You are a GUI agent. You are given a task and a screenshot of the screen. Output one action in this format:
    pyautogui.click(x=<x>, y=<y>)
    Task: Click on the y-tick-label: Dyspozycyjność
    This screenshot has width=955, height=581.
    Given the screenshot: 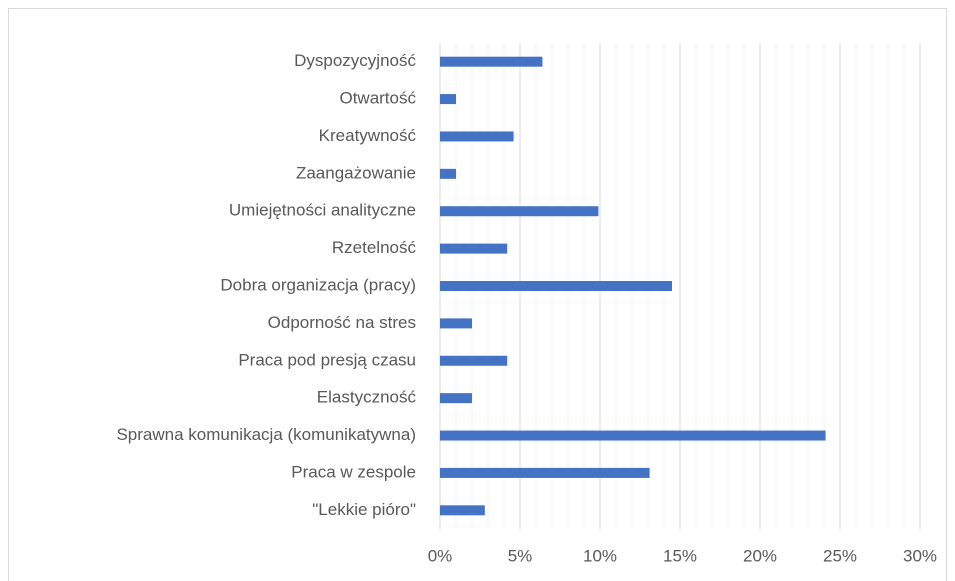 What is the action you would take?
    pyautogui.click(x=355, y=60)
    